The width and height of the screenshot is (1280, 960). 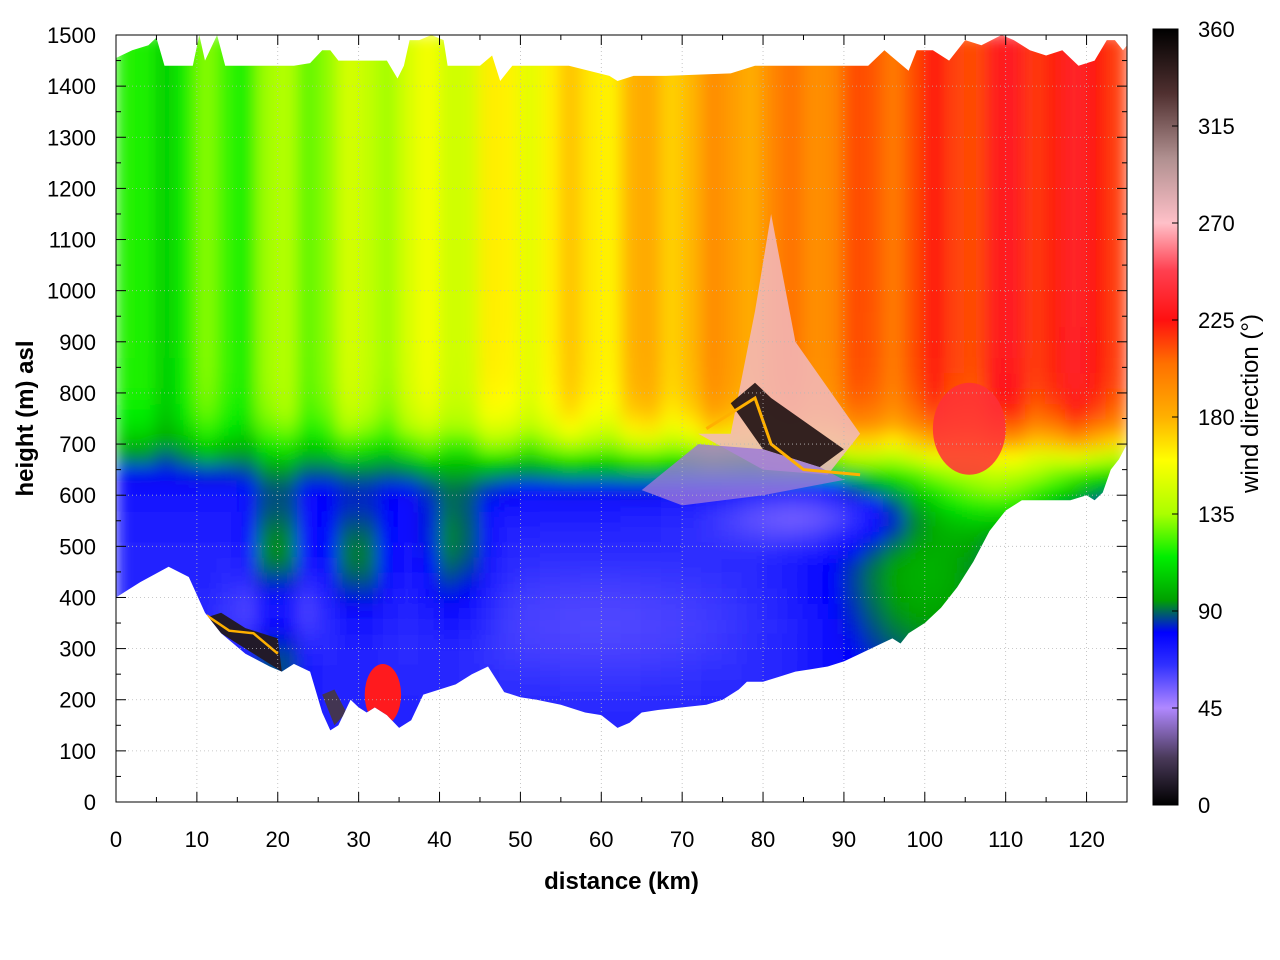 I want to click on y-tick-label: 1300, so click(x=71, y=137).